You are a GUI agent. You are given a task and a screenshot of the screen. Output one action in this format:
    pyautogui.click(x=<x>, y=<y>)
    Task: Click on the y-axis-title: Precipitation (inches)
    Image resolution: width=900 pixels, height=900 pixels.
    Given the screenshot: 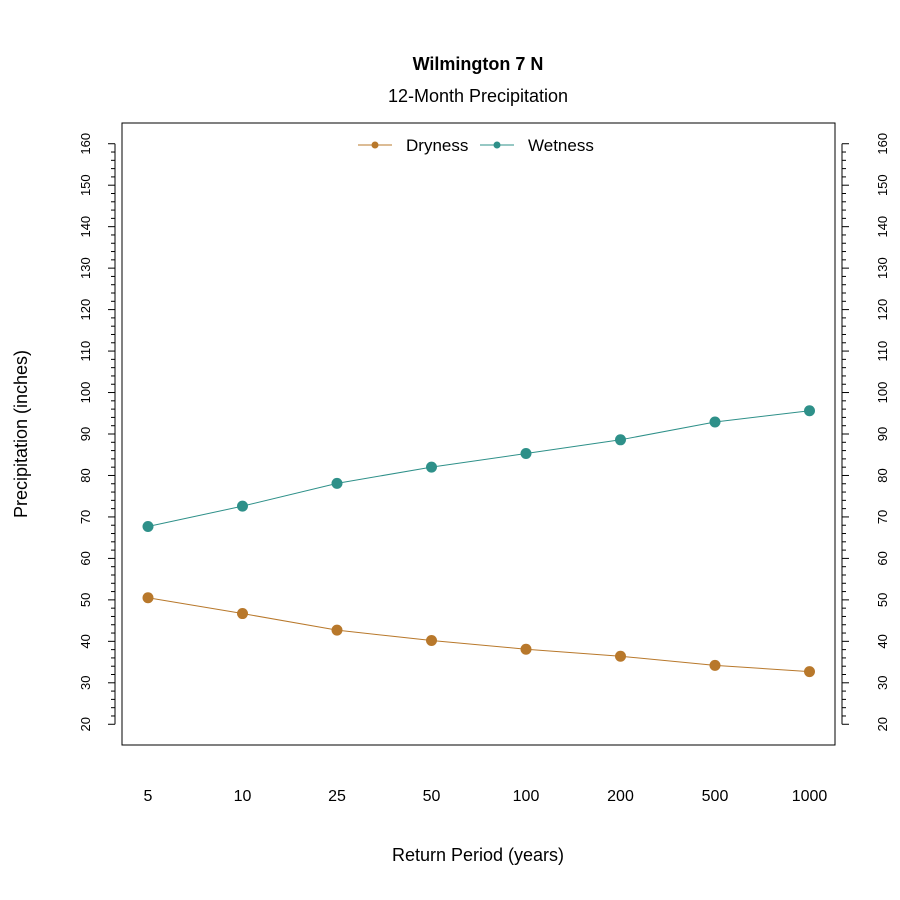 What is the action you would take?
    pyautogui.click(x=21, y=434)
    